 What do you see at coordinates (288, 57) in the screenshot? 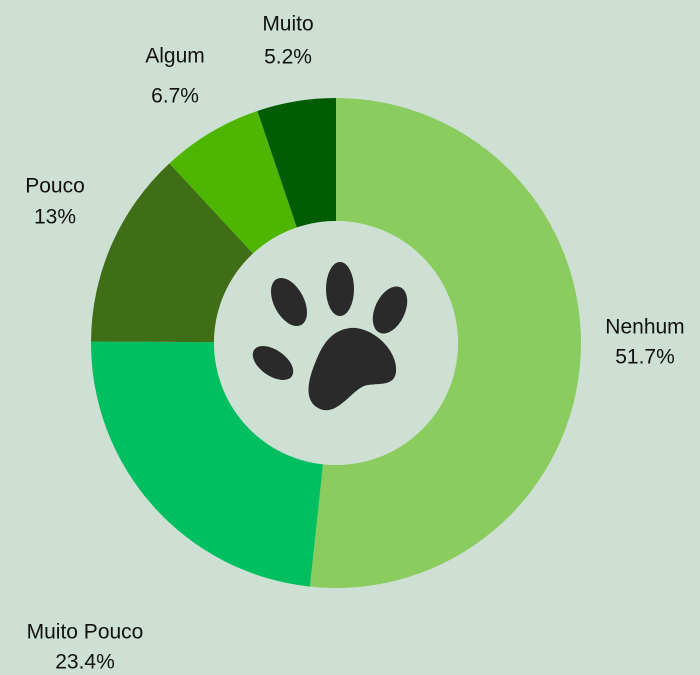
I see `value-label: 5.2%` at bounding box center [288, 57].